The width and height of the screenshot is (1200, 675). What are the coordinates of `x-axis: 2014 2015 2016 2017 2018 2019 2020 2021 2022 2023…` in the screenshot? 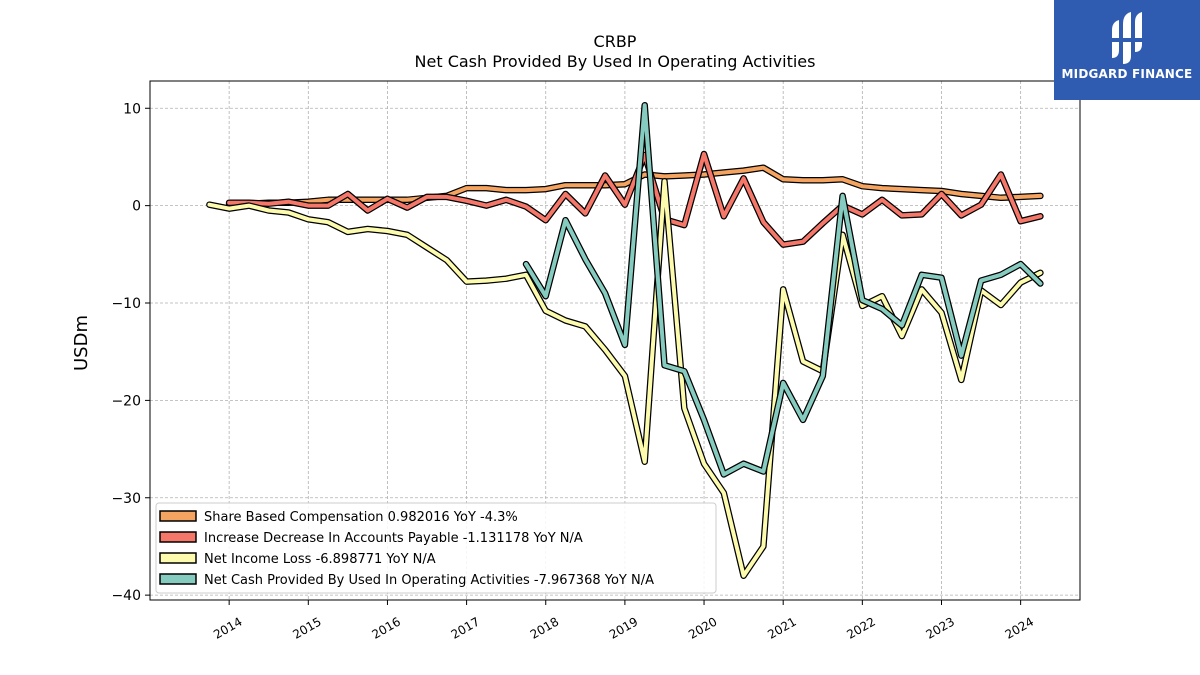 It's located at (623, 621).